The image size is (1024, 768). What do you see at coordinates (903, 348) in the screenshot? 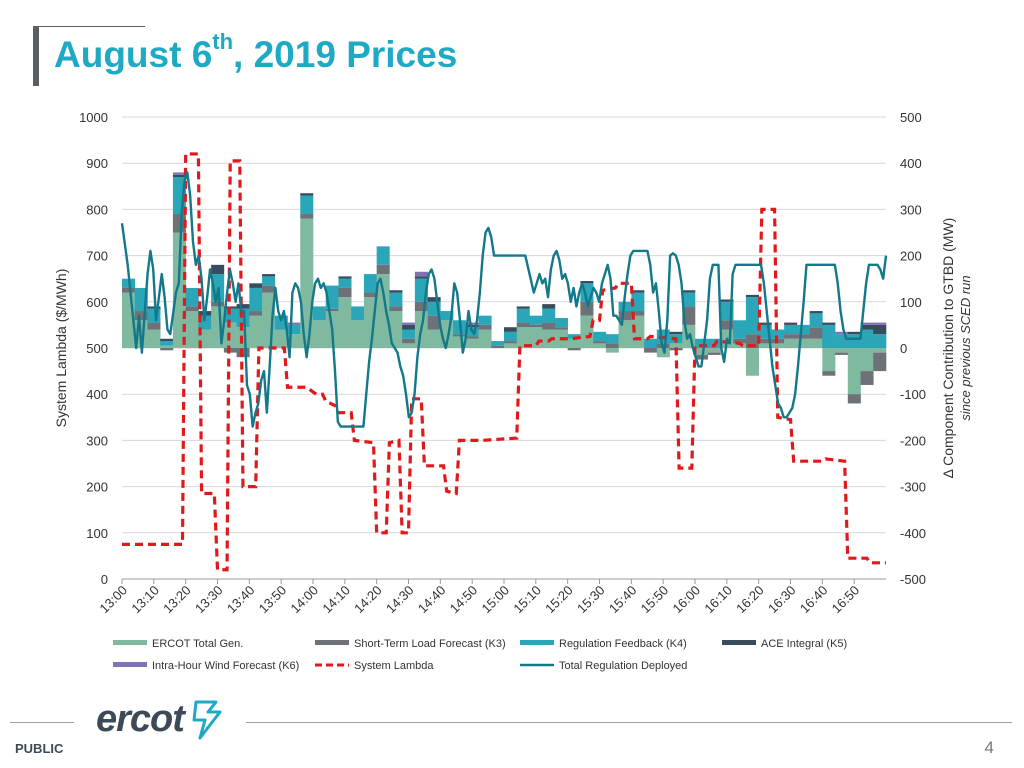
I see `y-right-tick-label: 0` at bounding box center [903, 348].